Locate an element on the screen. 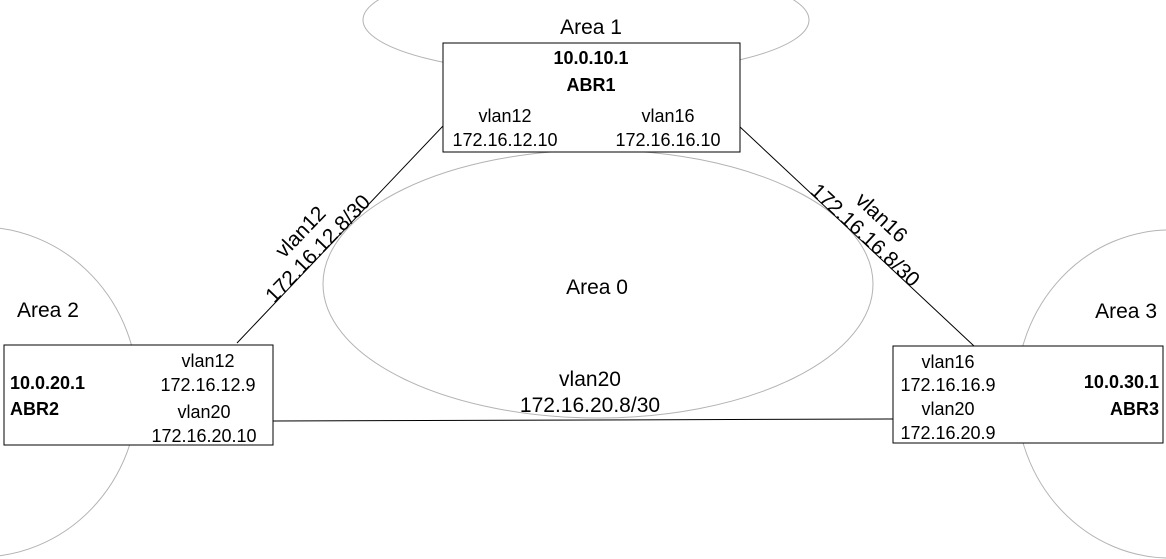  router-abr3-name: ABR3 is located at coordinates (1134, 409).